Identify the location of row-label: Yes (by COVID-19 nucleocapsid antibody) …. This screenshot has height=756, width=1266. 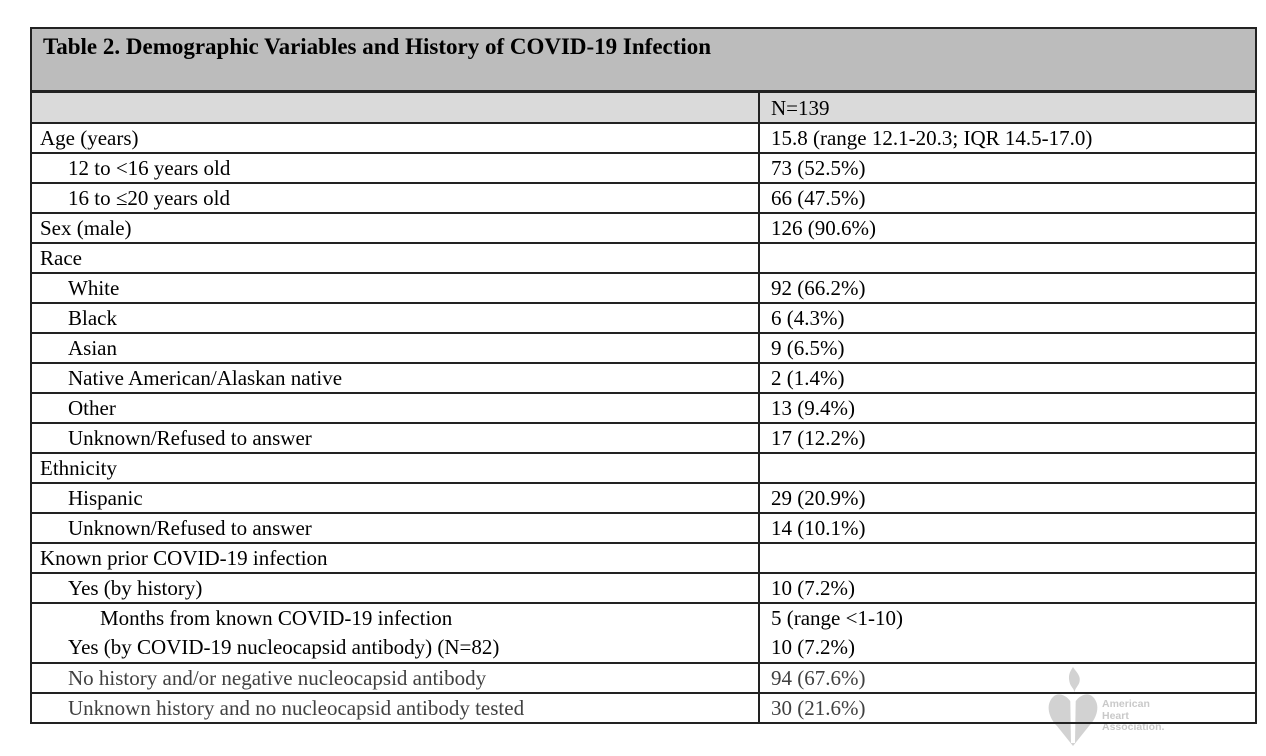
(284, 647).